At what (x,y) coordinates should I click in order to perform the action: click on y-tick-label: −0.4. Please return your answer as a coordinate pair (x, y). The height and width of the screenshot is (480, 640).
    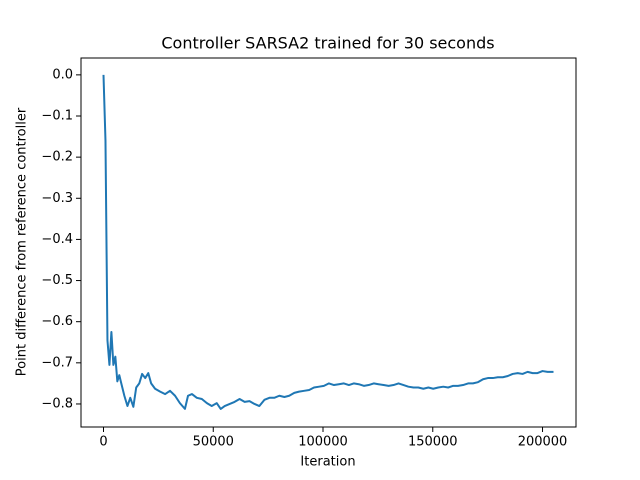
    Looking at the image, I should click on (57, 239).